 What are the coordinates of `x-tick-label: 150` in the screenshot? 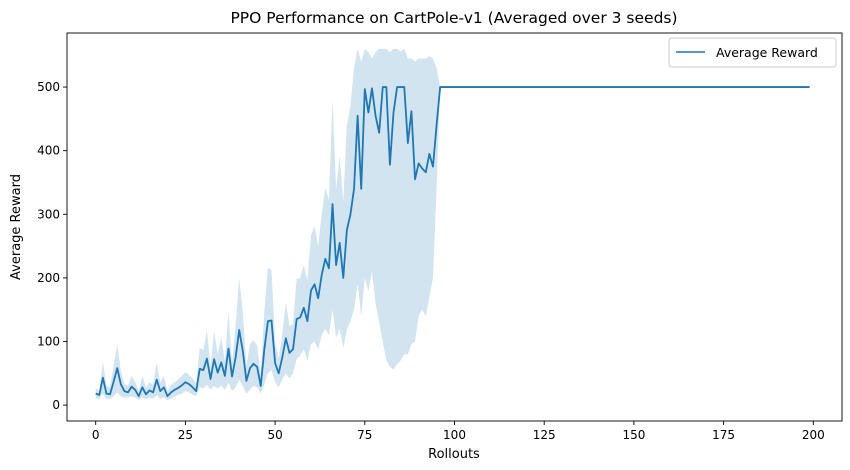 It's located at (633, 435).